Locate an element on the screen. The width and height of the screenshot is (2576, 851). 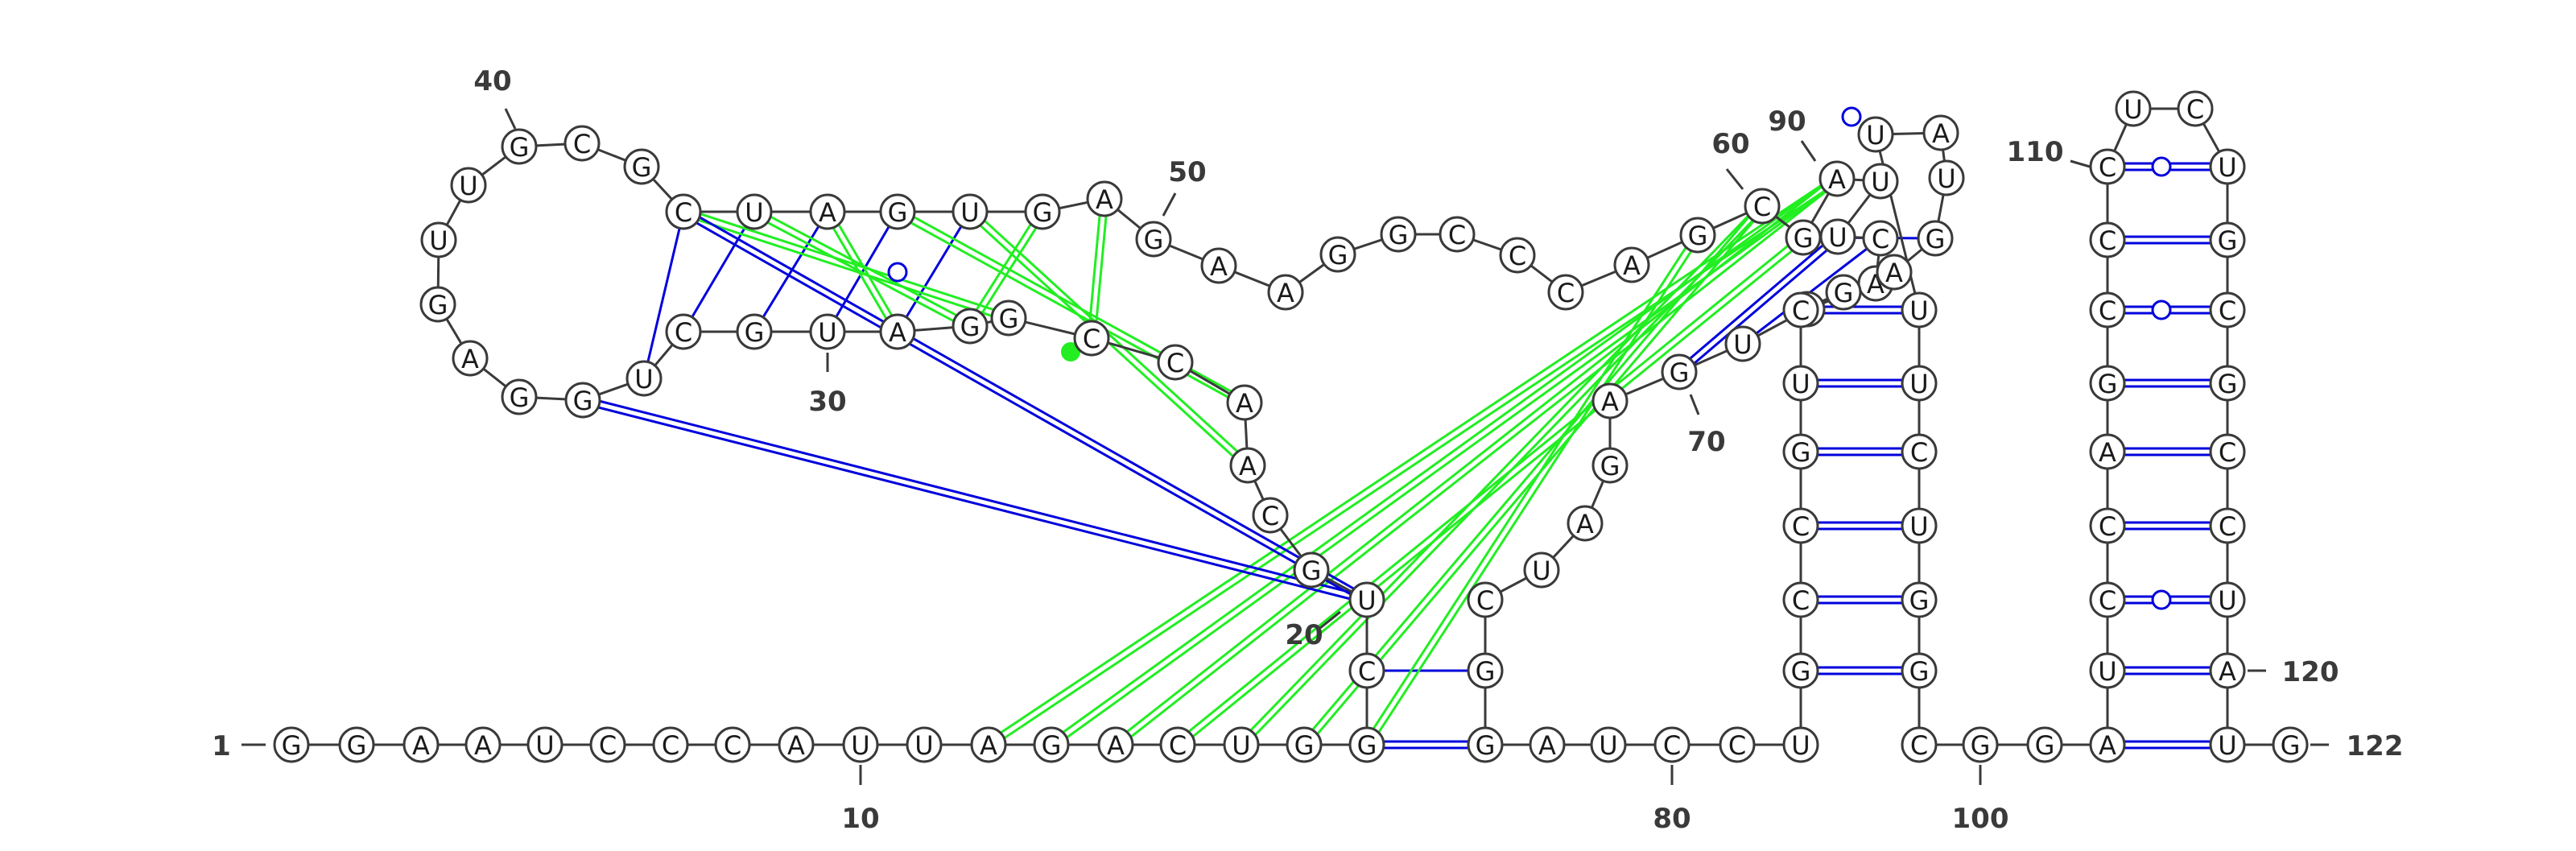
position-label-70: 70 is located at coordinates (1706, 426).